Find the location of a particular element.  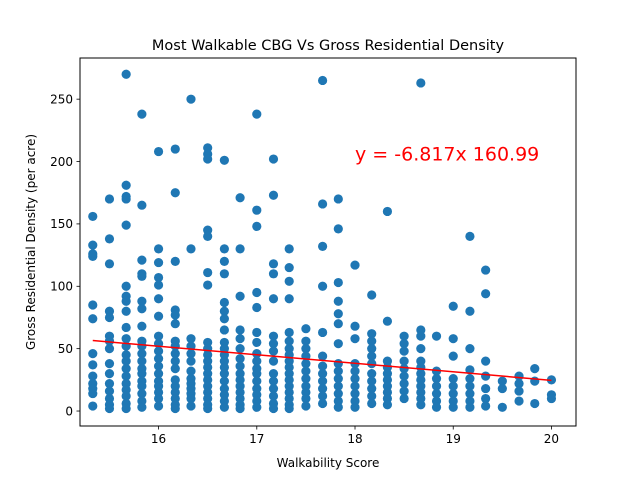

x-tick-label: 20 is located at coordinates (551, 439).